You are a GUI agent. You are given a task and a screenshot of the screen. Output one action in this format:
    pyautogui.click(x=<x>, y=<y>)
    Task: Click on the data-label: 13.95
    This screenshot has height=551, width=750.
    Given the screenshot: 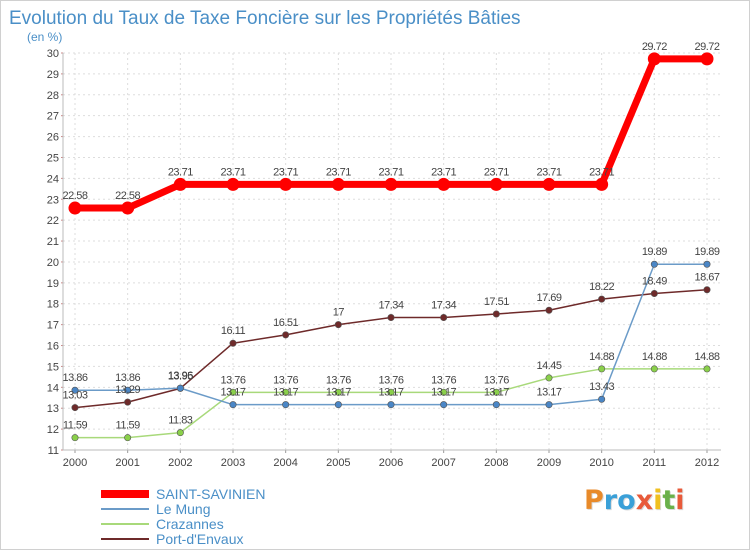 What is the action you would take?
    pyautogui.click(x=180, y=376)
    